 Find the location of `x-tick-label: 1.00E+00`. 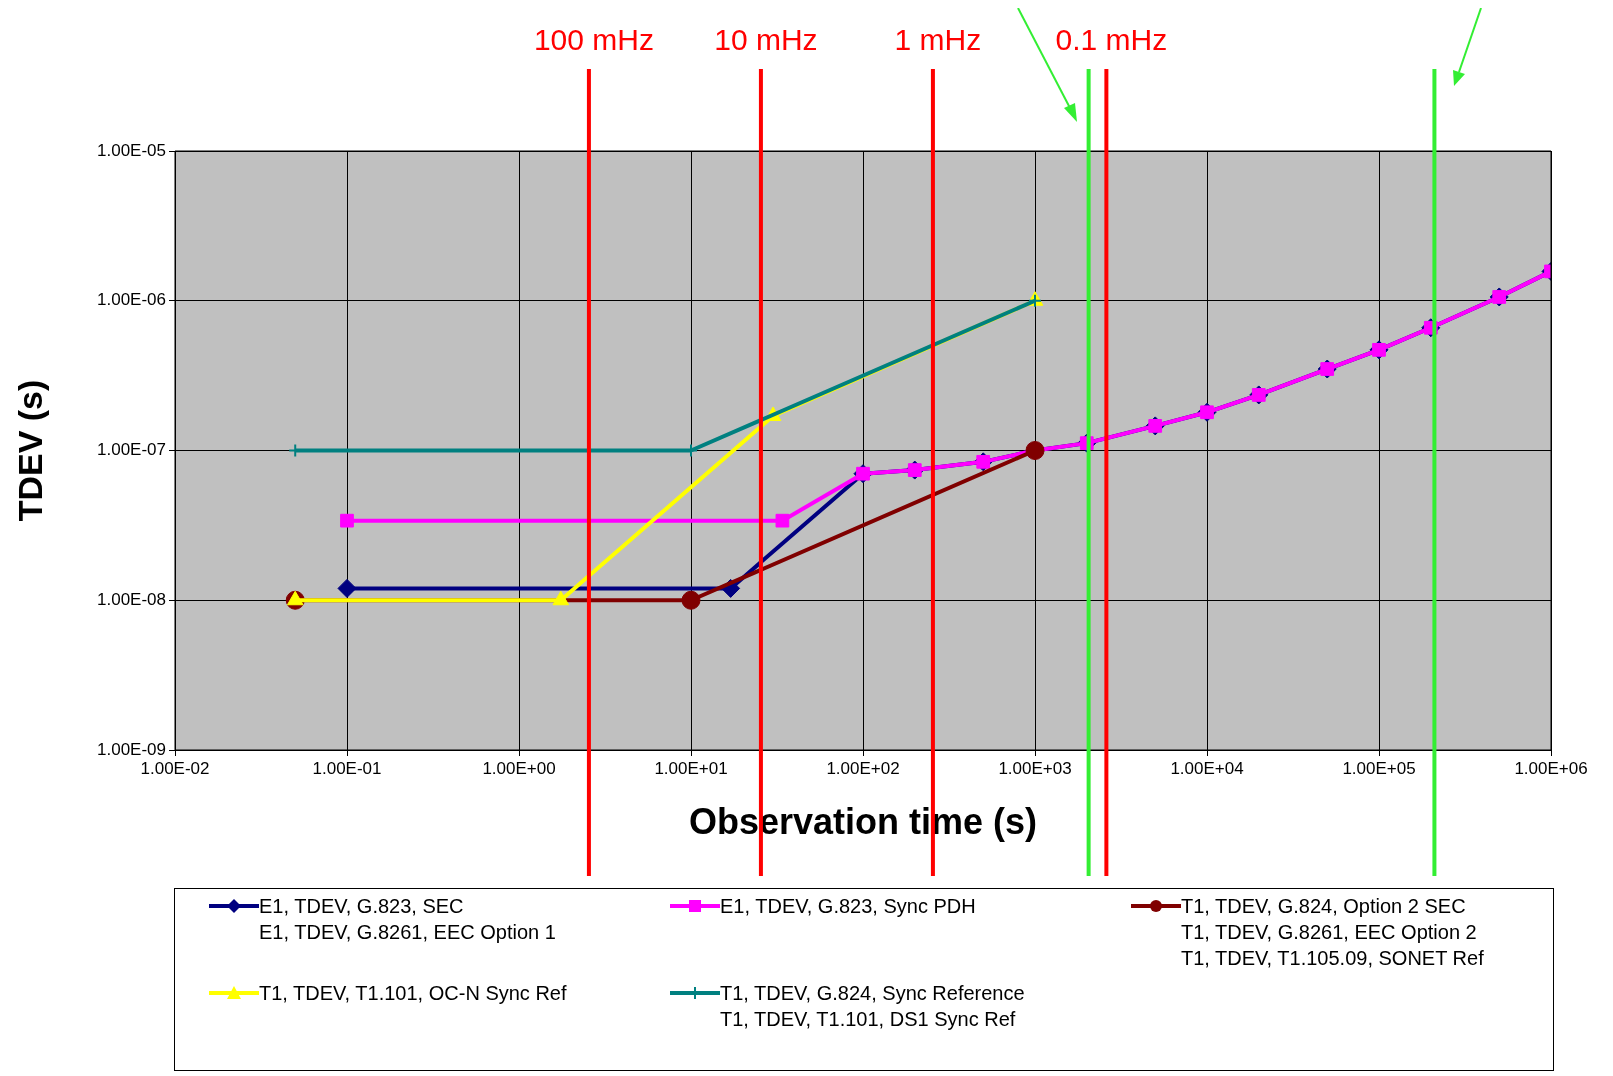

x-tick-label: 1.00E+00 is located at coordinates (519, 768).